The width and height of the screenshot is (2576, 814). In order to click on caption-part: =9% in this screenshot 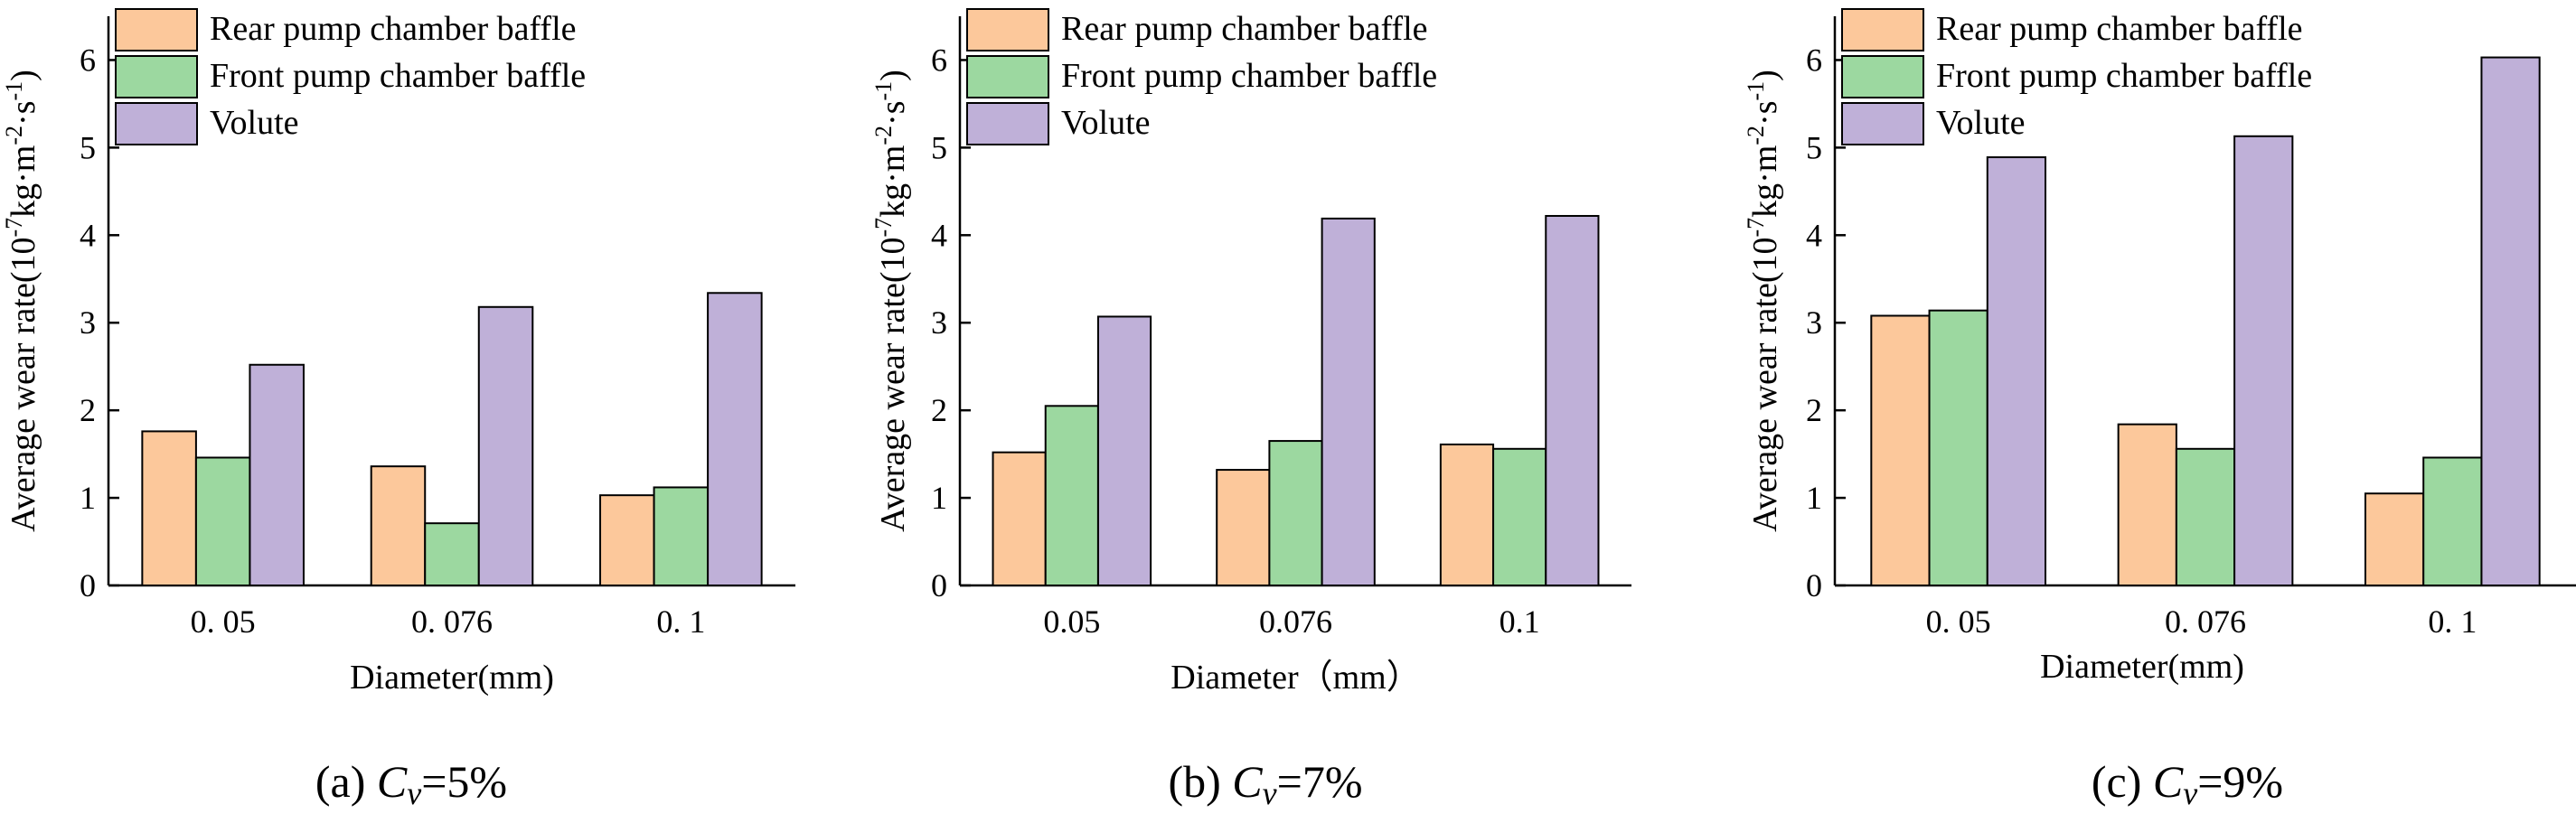, I will do `click(2240, 781)`.